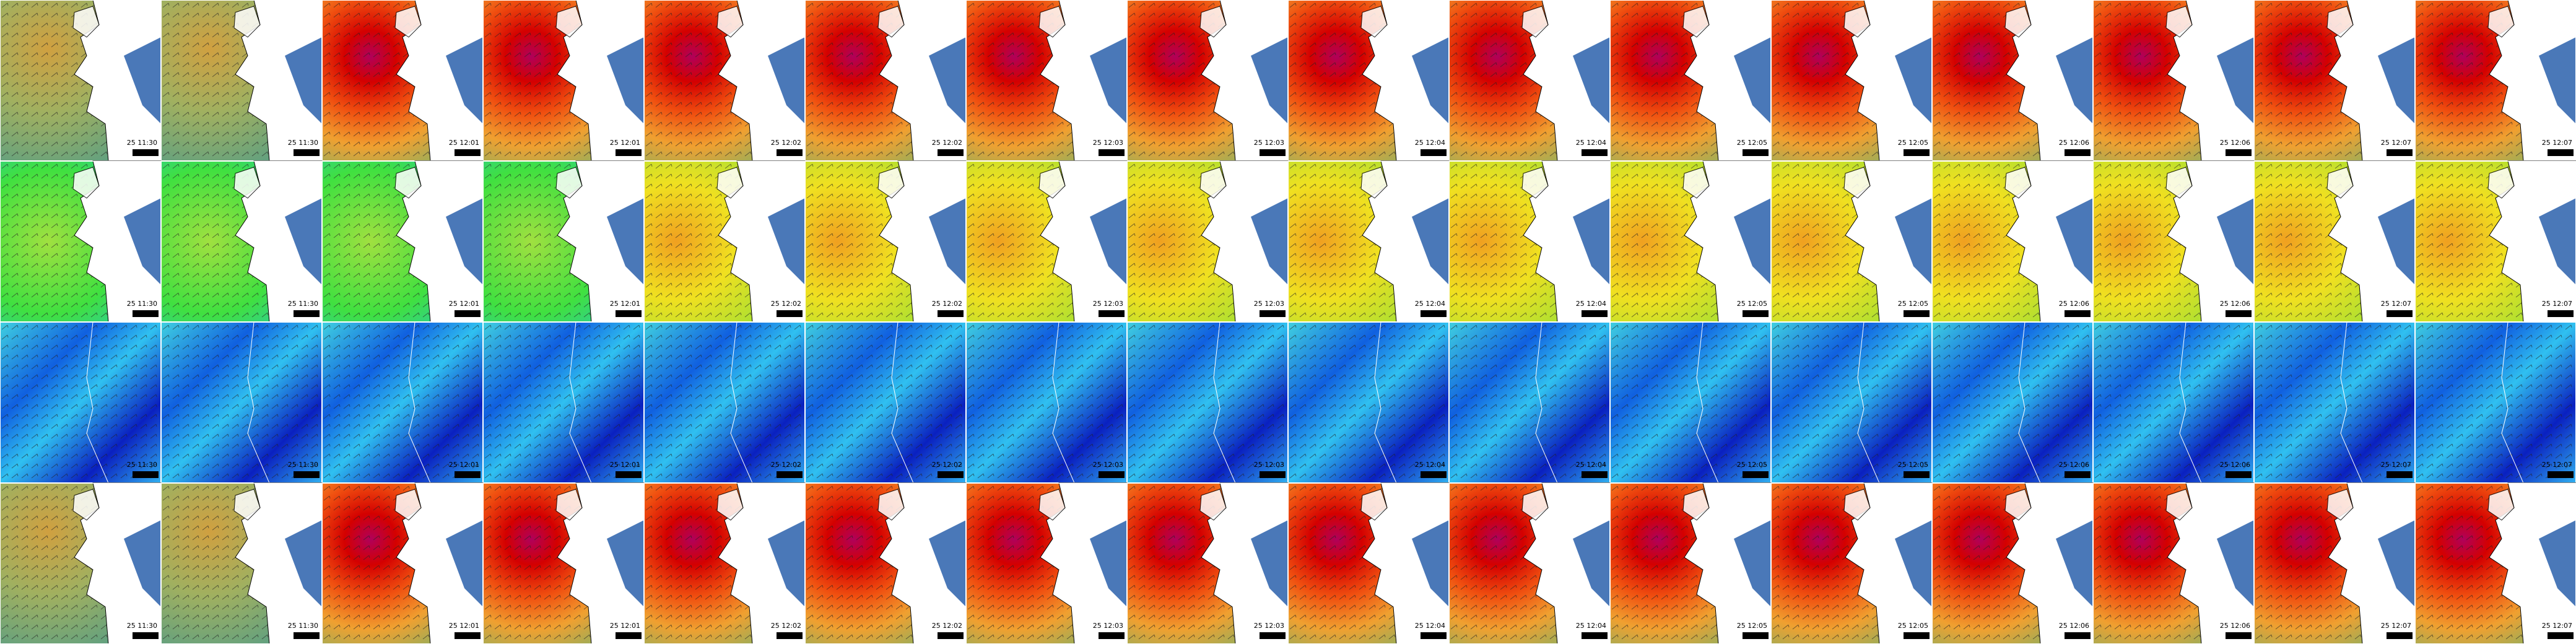  Describe the element at coordinates (1913, 143) in the screenshot. I see `timestamp: 25 12:05` at that location.